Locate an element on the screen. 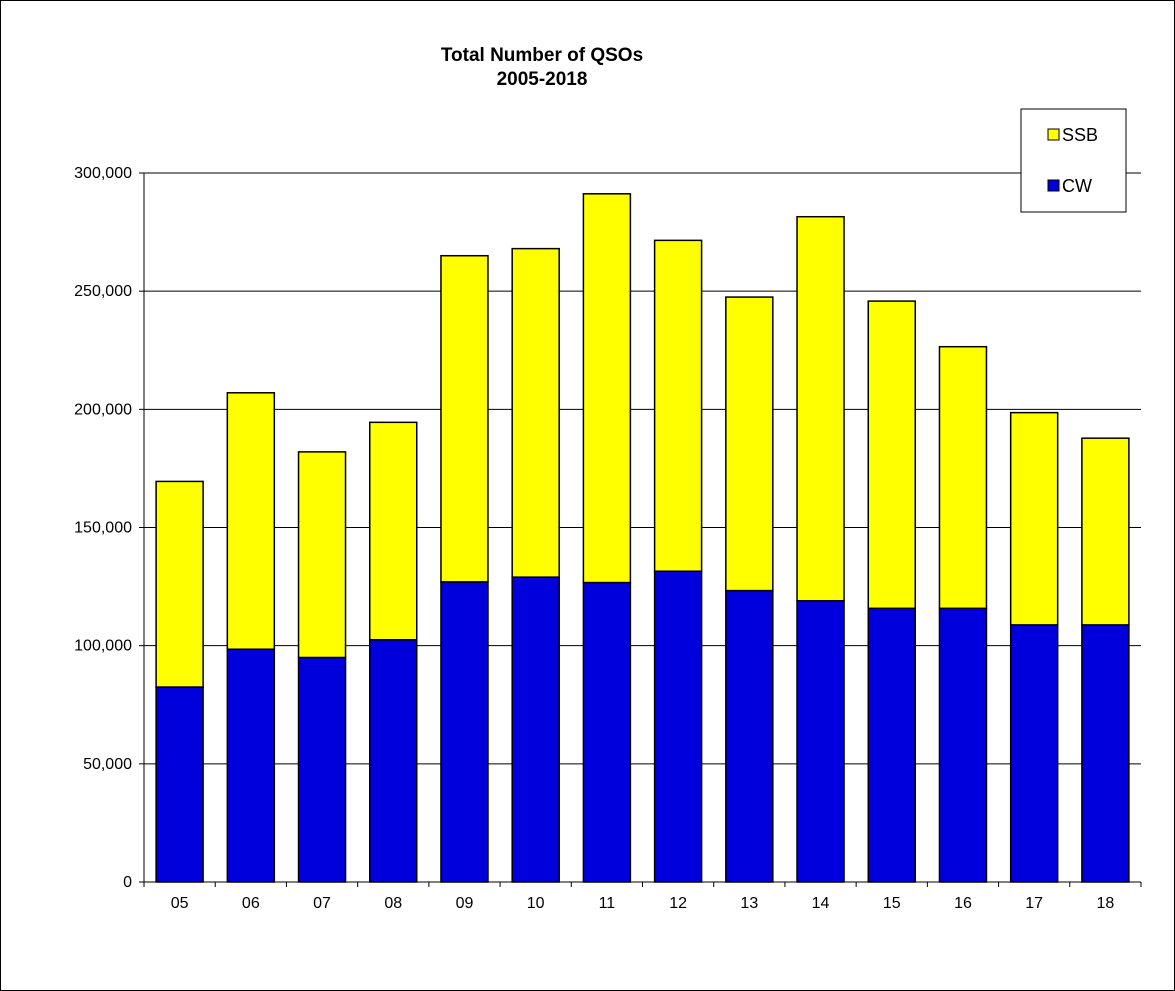 The image size is (1175, 991). chart-title: Total Number of QSOs 2005-2018 is located at coordinates (542, 67).